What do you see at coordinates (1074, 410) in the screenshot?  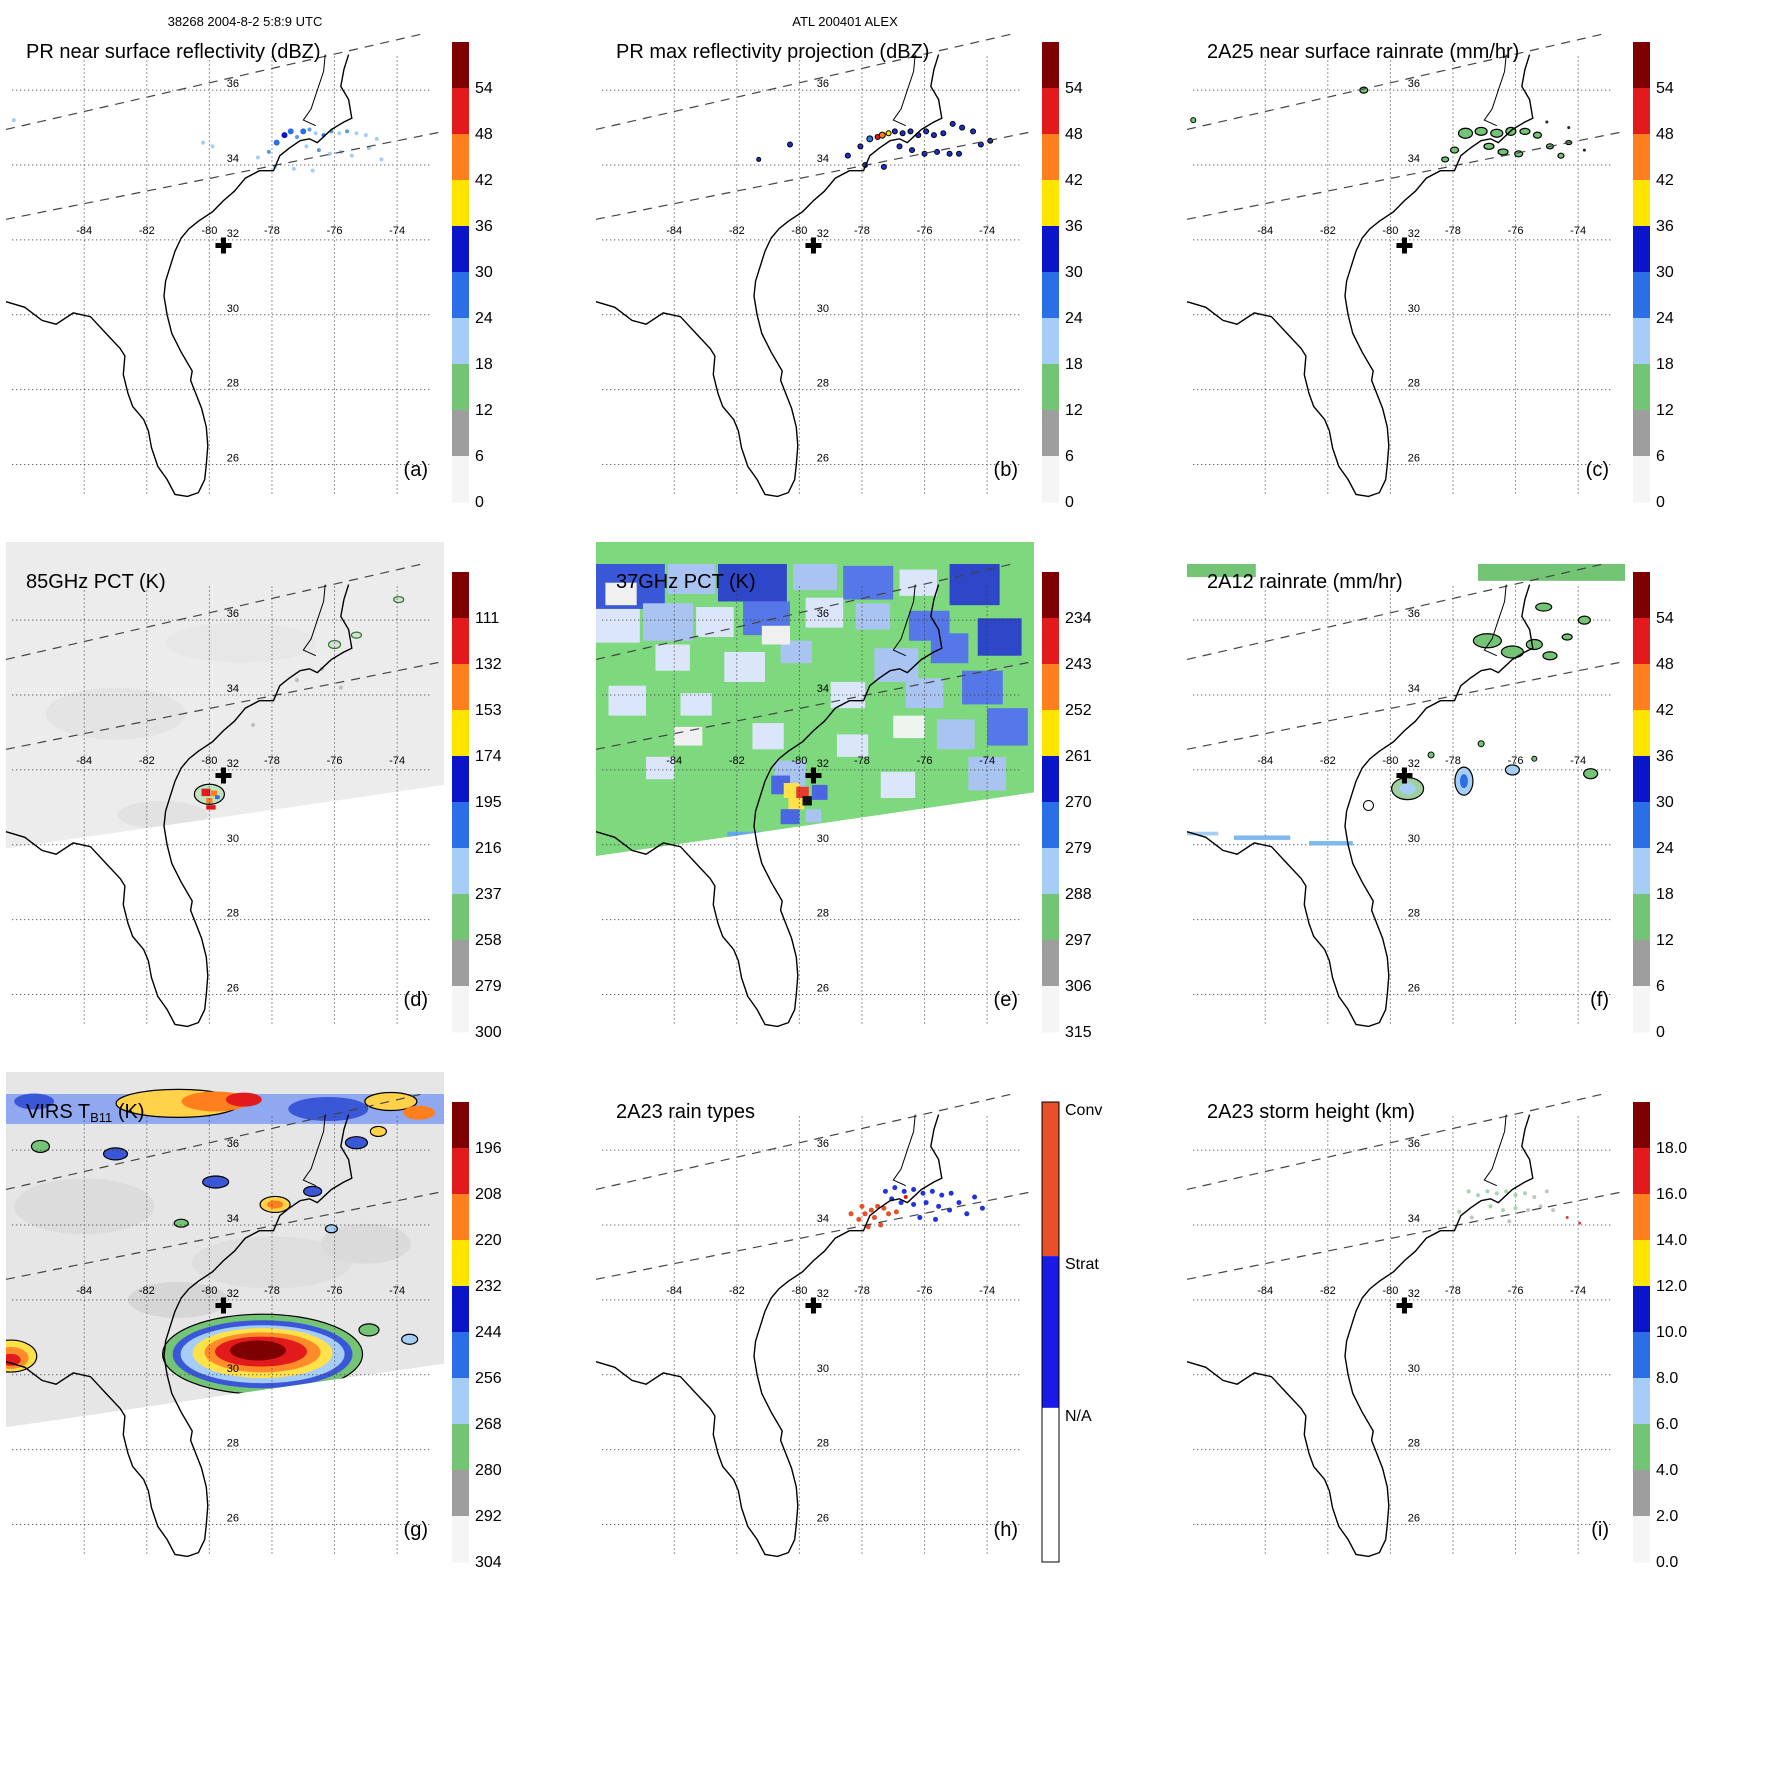 I see `colorbar-label: 12` at bounding box center [1074, 410].